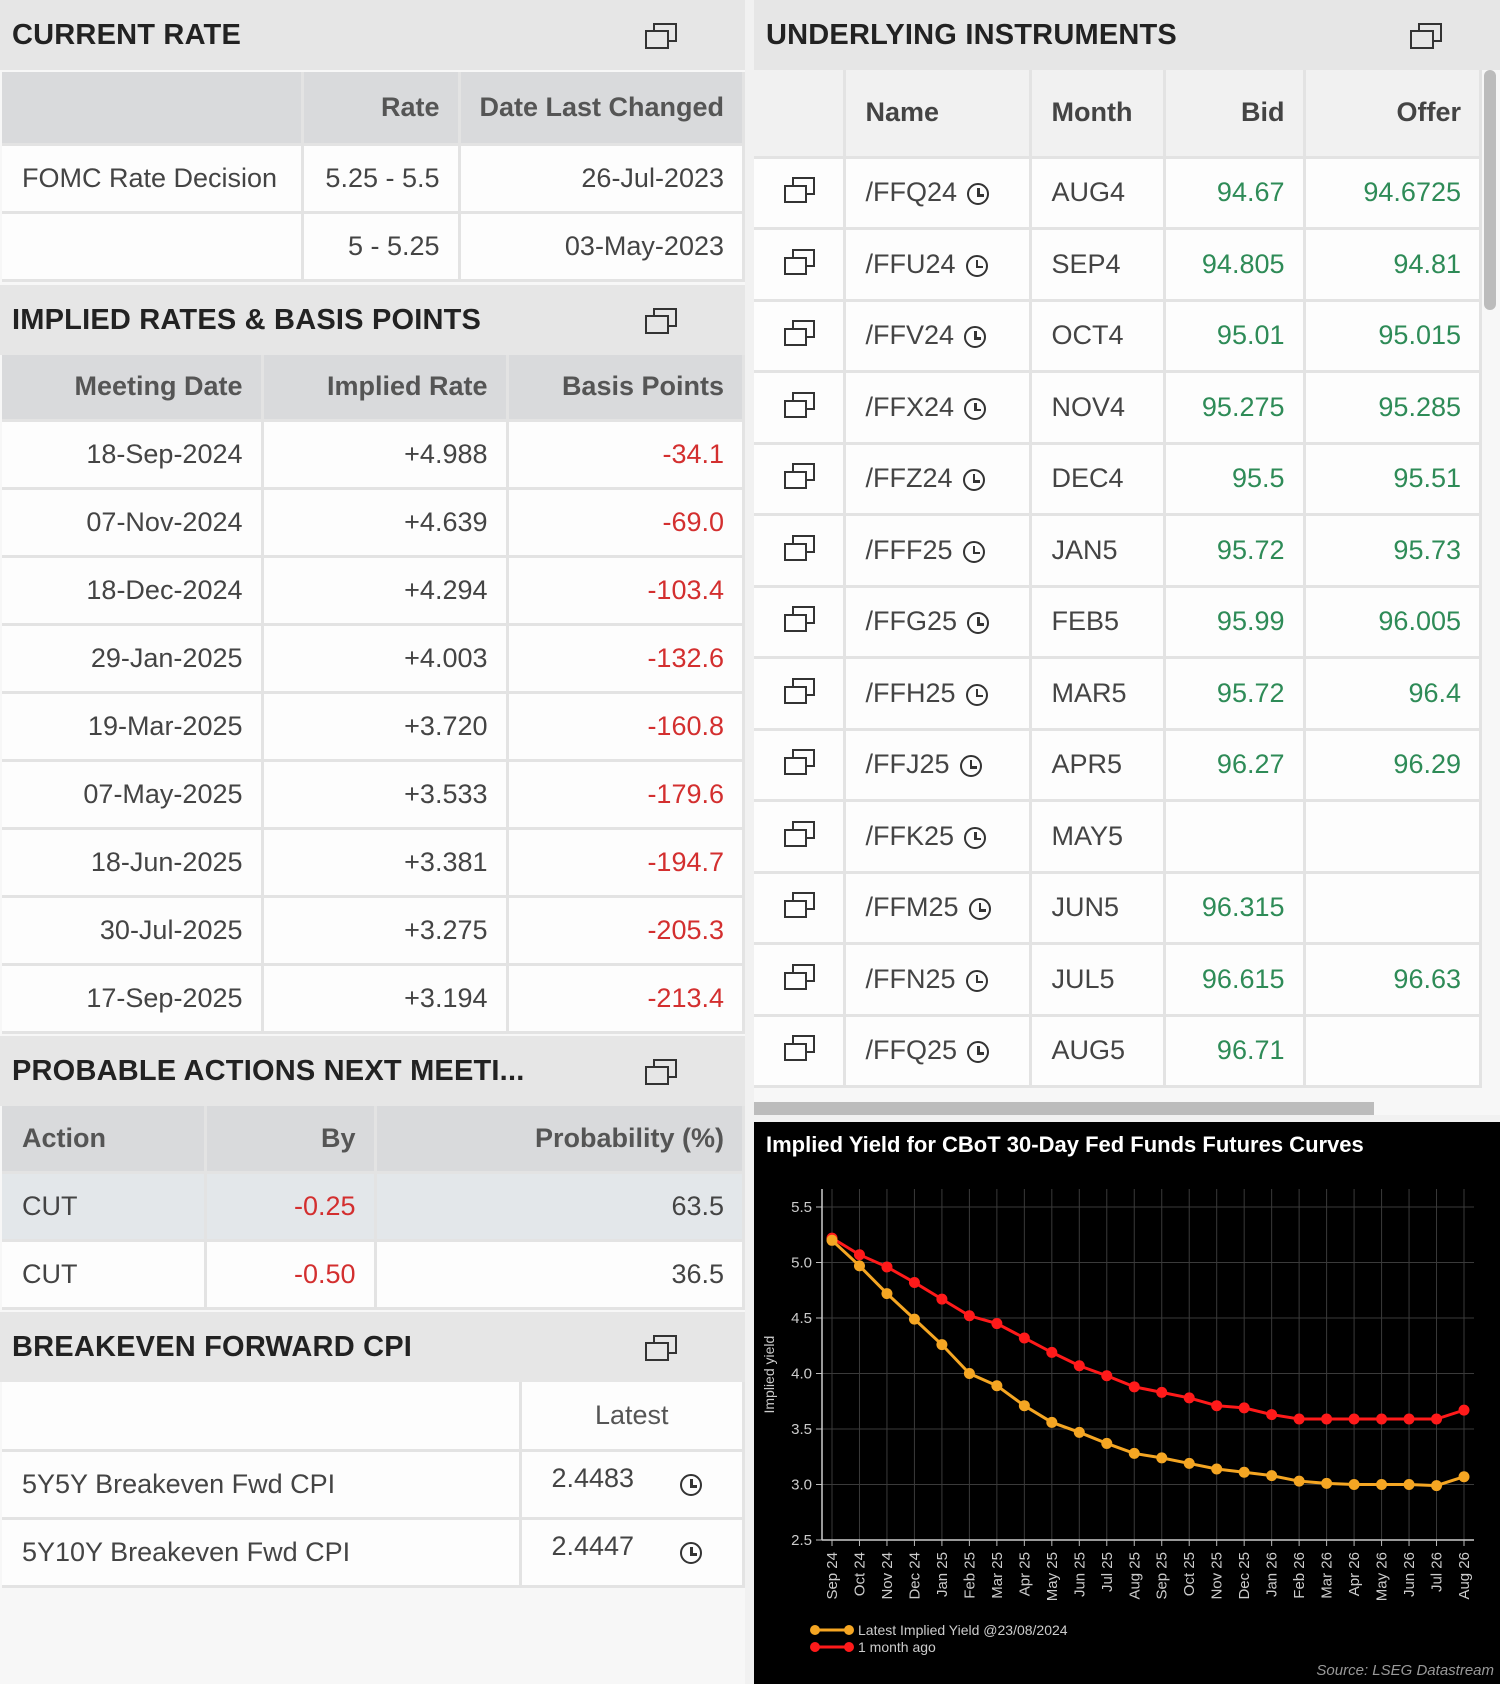  Describe the element at coordinates (859, 1574) in the screenshot. I see `x-tick-label: Oct 24` at that location.